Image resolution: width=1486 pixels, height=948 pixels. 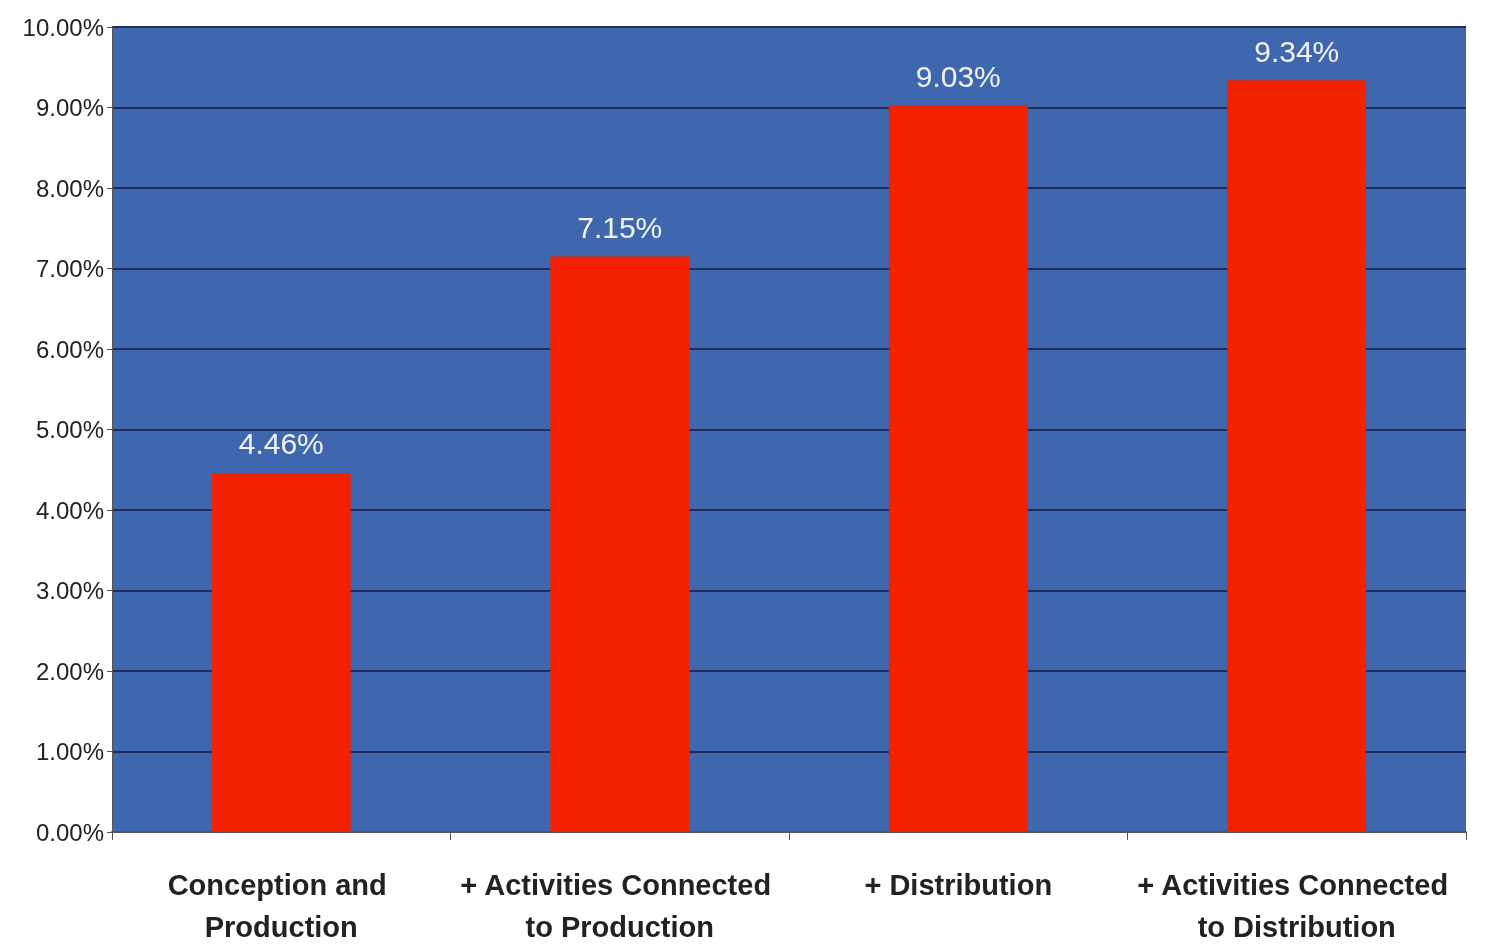 What do you see at coordinates (69, 510) in the screenshot?
I see `y-tick-label: 4.00%` at bounding box center [69, 510].